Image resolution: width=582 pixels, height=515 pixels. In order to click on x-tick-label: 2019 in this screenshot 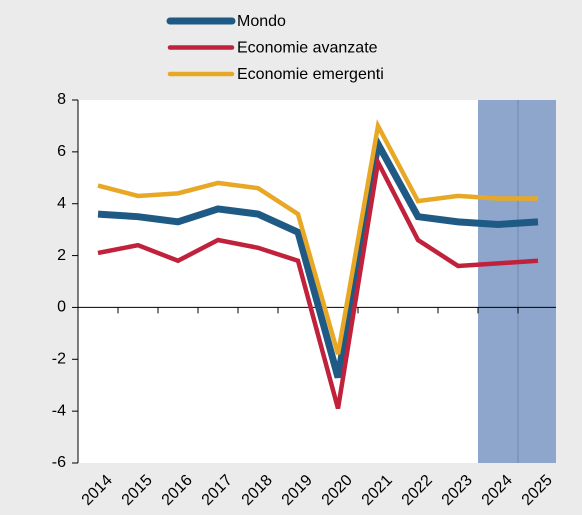, I will do `click(297, 490)`.